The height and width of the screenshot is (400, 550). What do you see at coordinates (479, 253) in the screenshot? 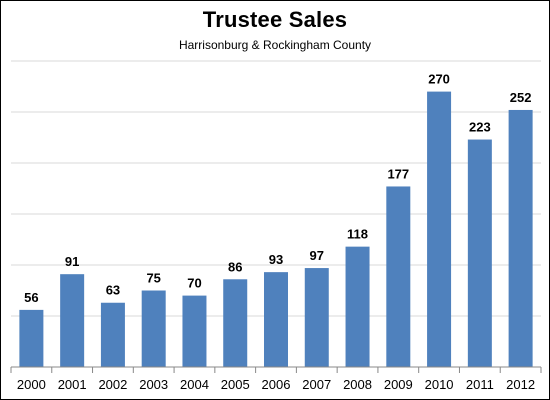
I see `bar-2011` at bounding box center [479, 253].